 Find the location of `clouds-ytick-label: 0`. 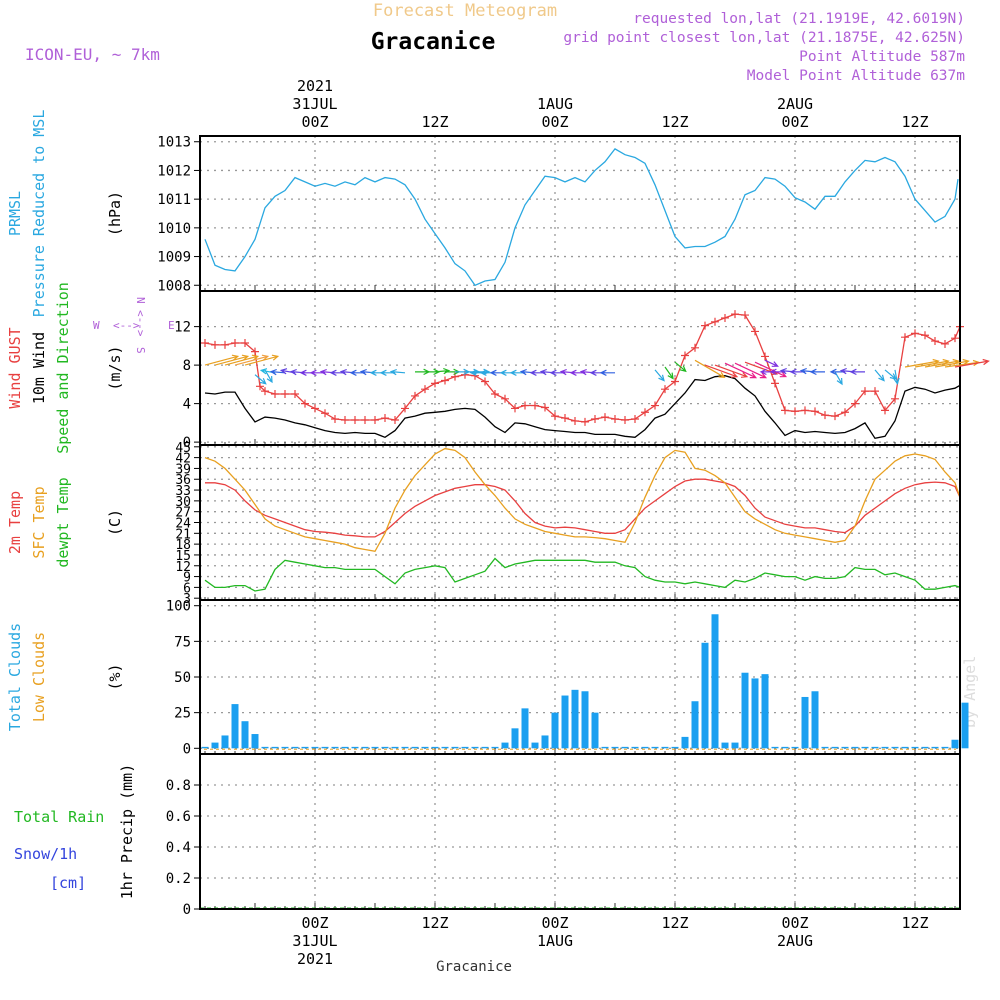

clouds-ytick-label: 0 is located at coordinates (187, 749).